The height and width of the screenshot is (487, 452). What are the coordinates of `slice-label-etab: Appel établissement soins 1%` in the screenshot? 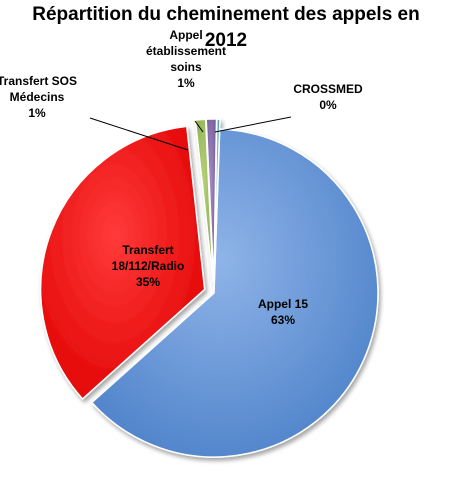 It's located at (186, 59).